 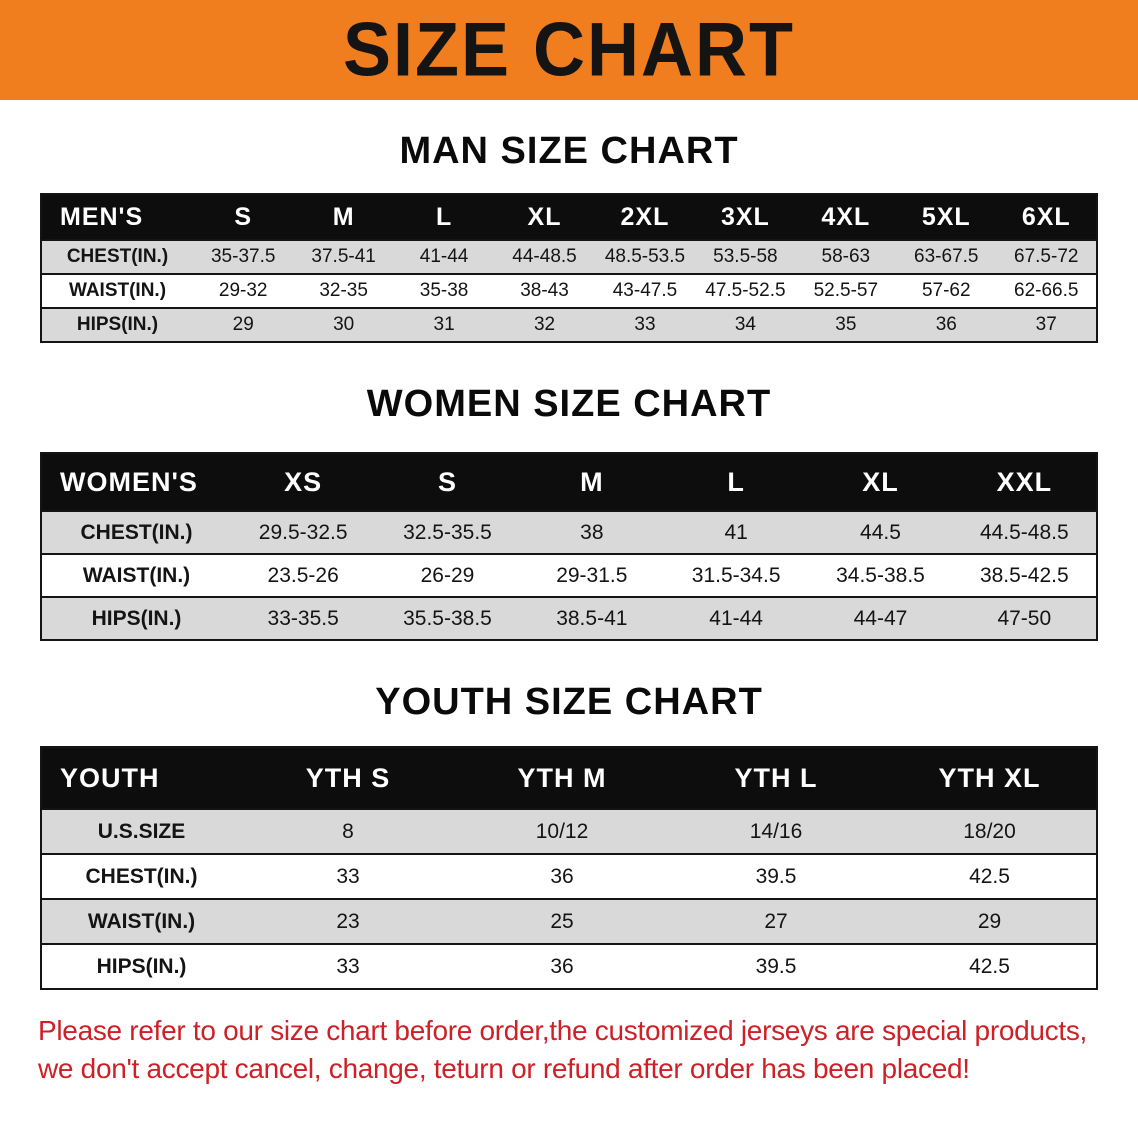 I want to click on value-cell: 23.5-26, so click(x=303, y=575).